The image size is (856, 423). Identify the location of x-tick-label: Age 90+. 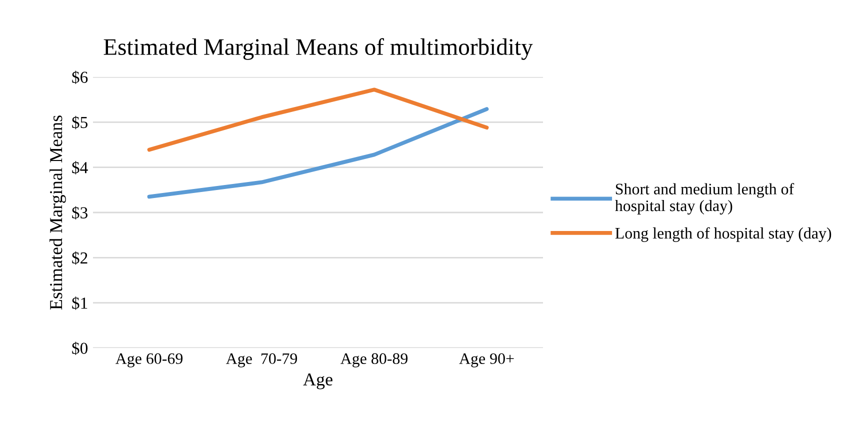
(486, 360).